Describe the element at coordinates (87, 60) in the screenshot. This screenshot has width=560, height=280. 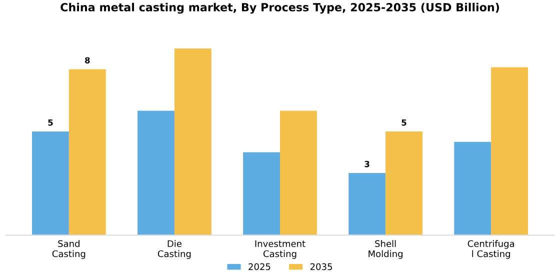
I see `data-label: 8` at that location.